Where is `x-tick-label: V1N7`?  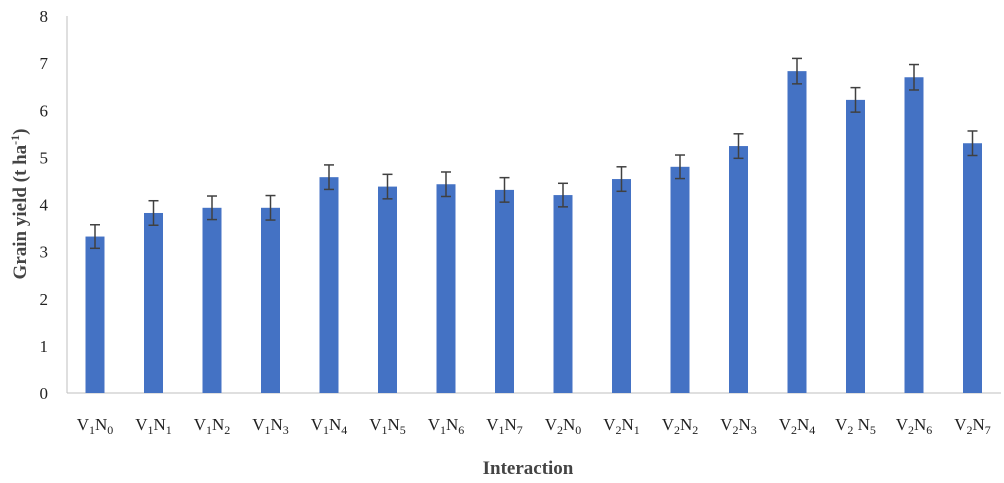
x-tick-label: V1N7 is located at coordinates (504, 426).